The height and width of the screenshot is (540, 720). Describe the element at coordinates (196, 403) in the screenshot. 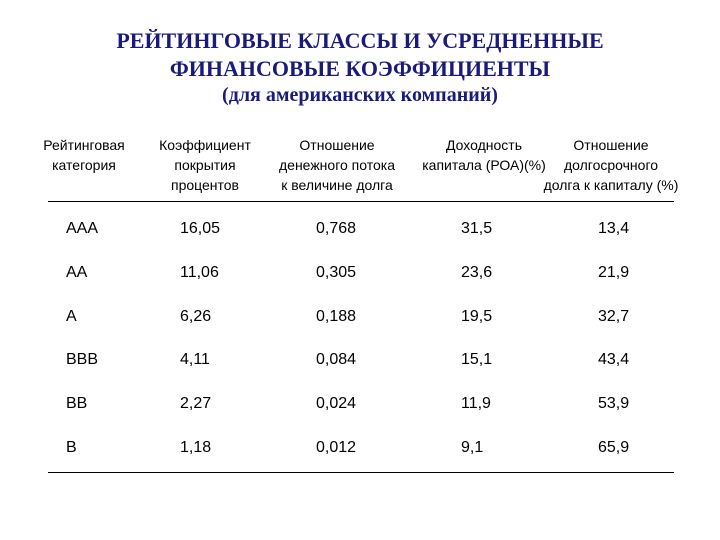

I see `coverage-cell: 2,27` at that location.